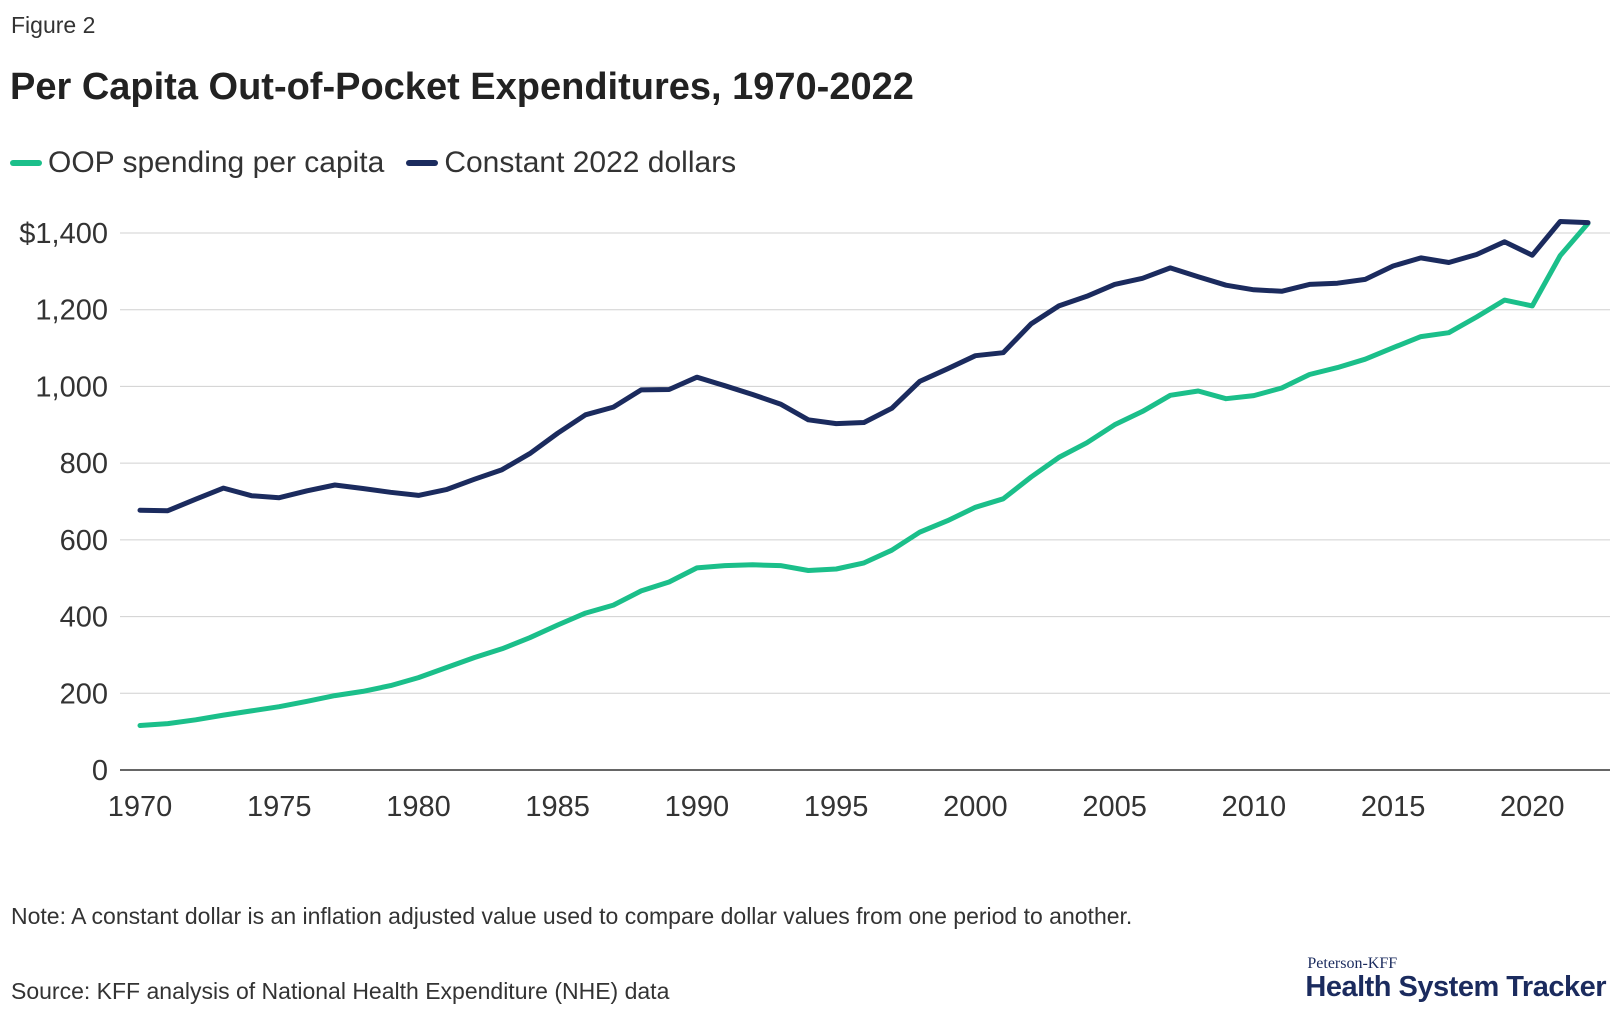 This screenshot has height=1020, width=1620. I want to click on legend-swatch-constant, so click(422, 163).